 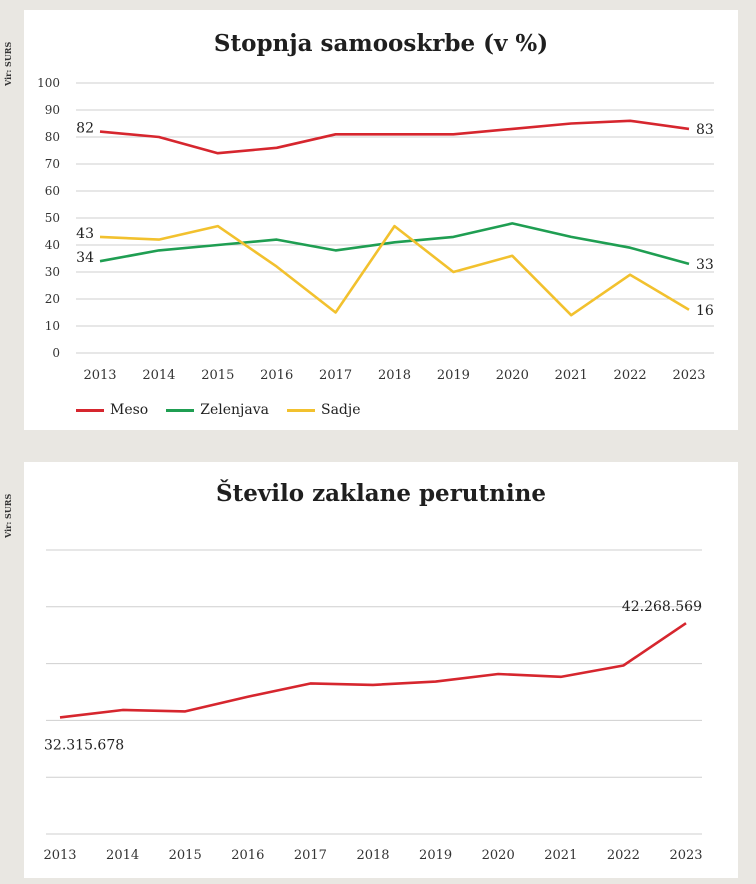 I want to click on y-tick-80: 80, so click(x=52, y=137).